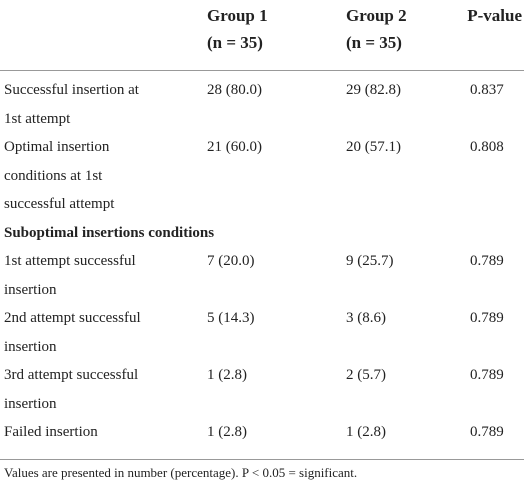  I want to click on header-cell, so click(103, 35).